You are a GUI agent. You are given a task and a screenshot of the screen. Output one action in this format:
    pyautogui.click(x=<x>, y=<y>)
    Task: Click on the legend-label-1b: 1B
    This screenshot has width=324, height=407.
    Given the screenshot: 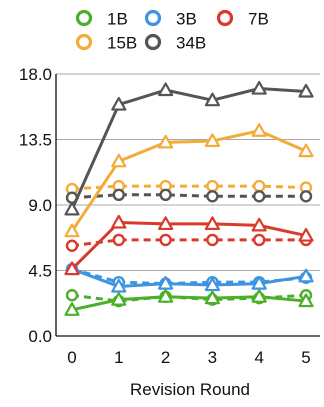 What is the action you would take?
    pyautogui.click(x=117, y=19)
    